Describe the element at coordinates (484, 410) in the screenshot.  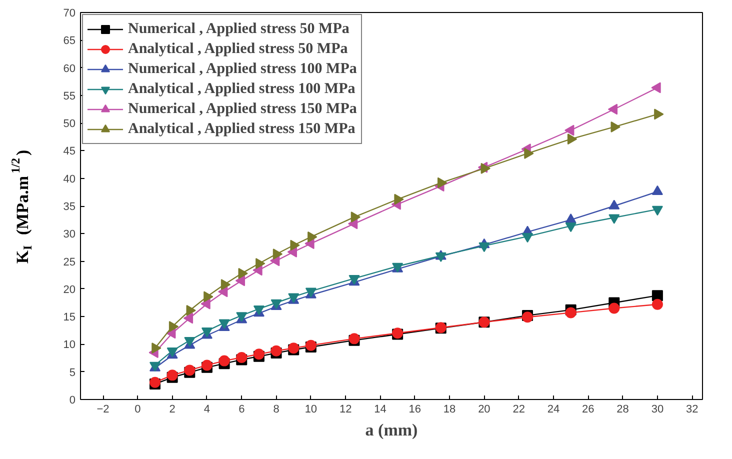
I see `x-tick-label: 20` at that location.